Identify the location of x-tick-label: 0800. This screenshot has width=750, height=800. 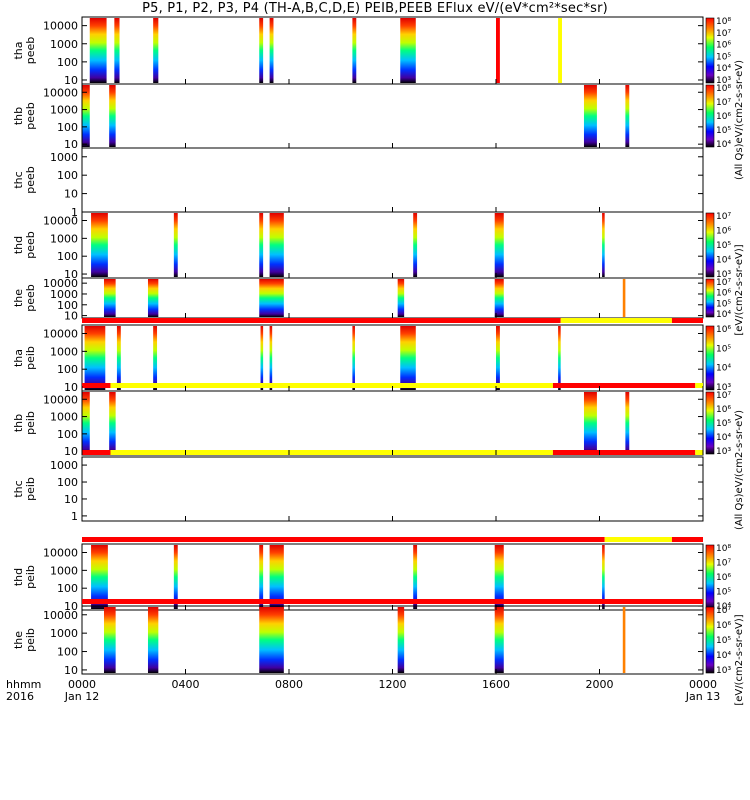
(289, 684).